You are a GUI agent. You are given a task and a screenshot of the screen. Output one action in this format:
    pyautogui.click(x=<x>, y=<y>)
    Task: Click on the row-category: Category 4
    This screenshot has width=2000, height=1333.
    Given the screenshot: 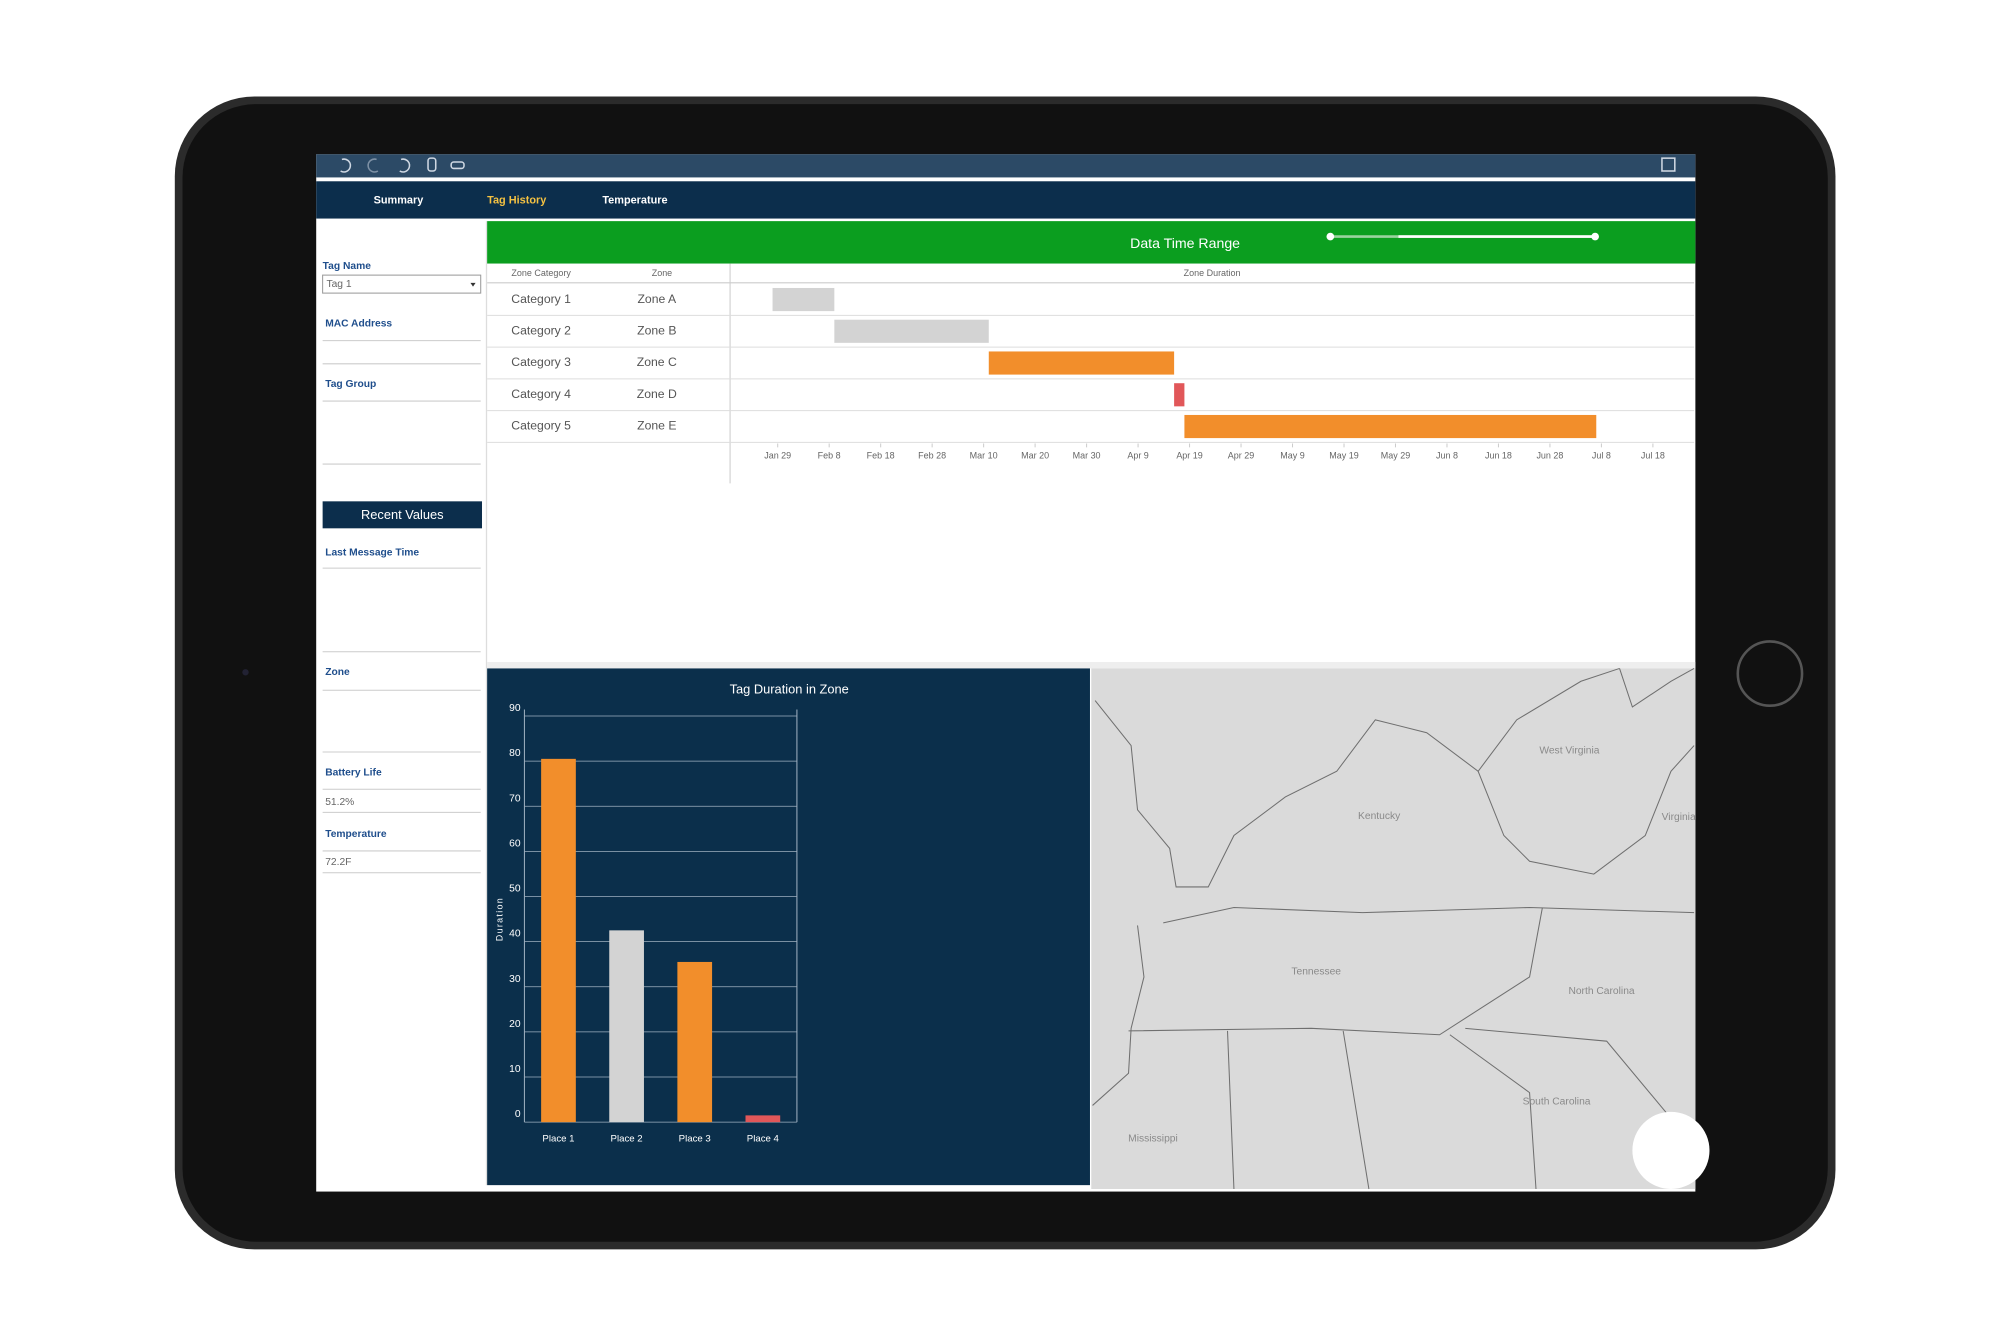 What is the action you would take?
    pyautogui.click(x=541, y=394)
    